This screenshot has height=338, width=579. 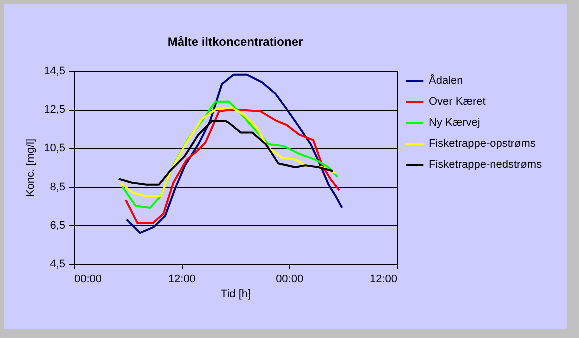 I want to click on legend-label: Ådalen, so click(x=446, y=80).